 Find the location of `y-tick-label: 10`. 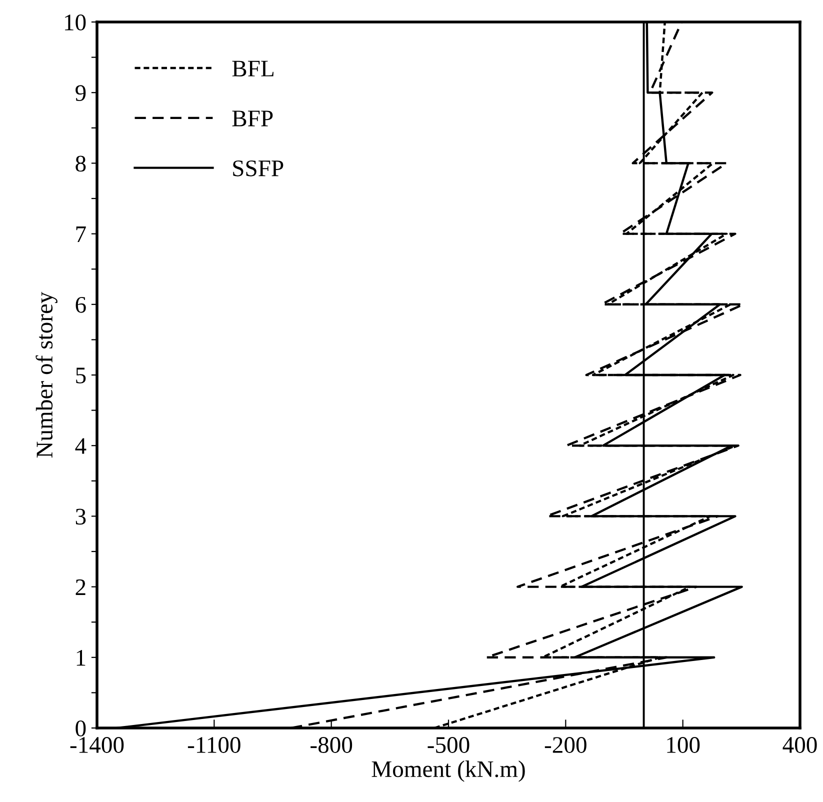

y-tick-label: 10 is located at coordinates (75, 22).